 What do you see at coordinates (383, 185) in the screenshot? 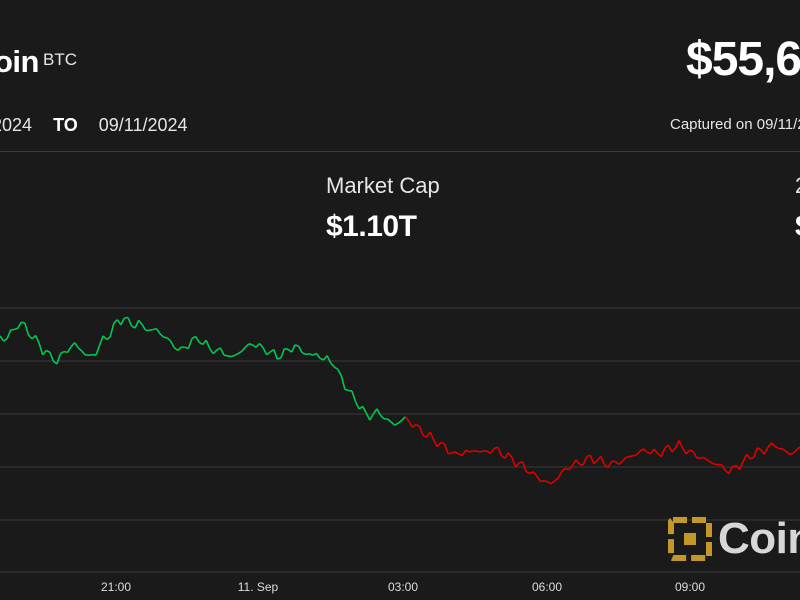
I see `market-cap-label: Market Cap` at bounding box center [383, 185].